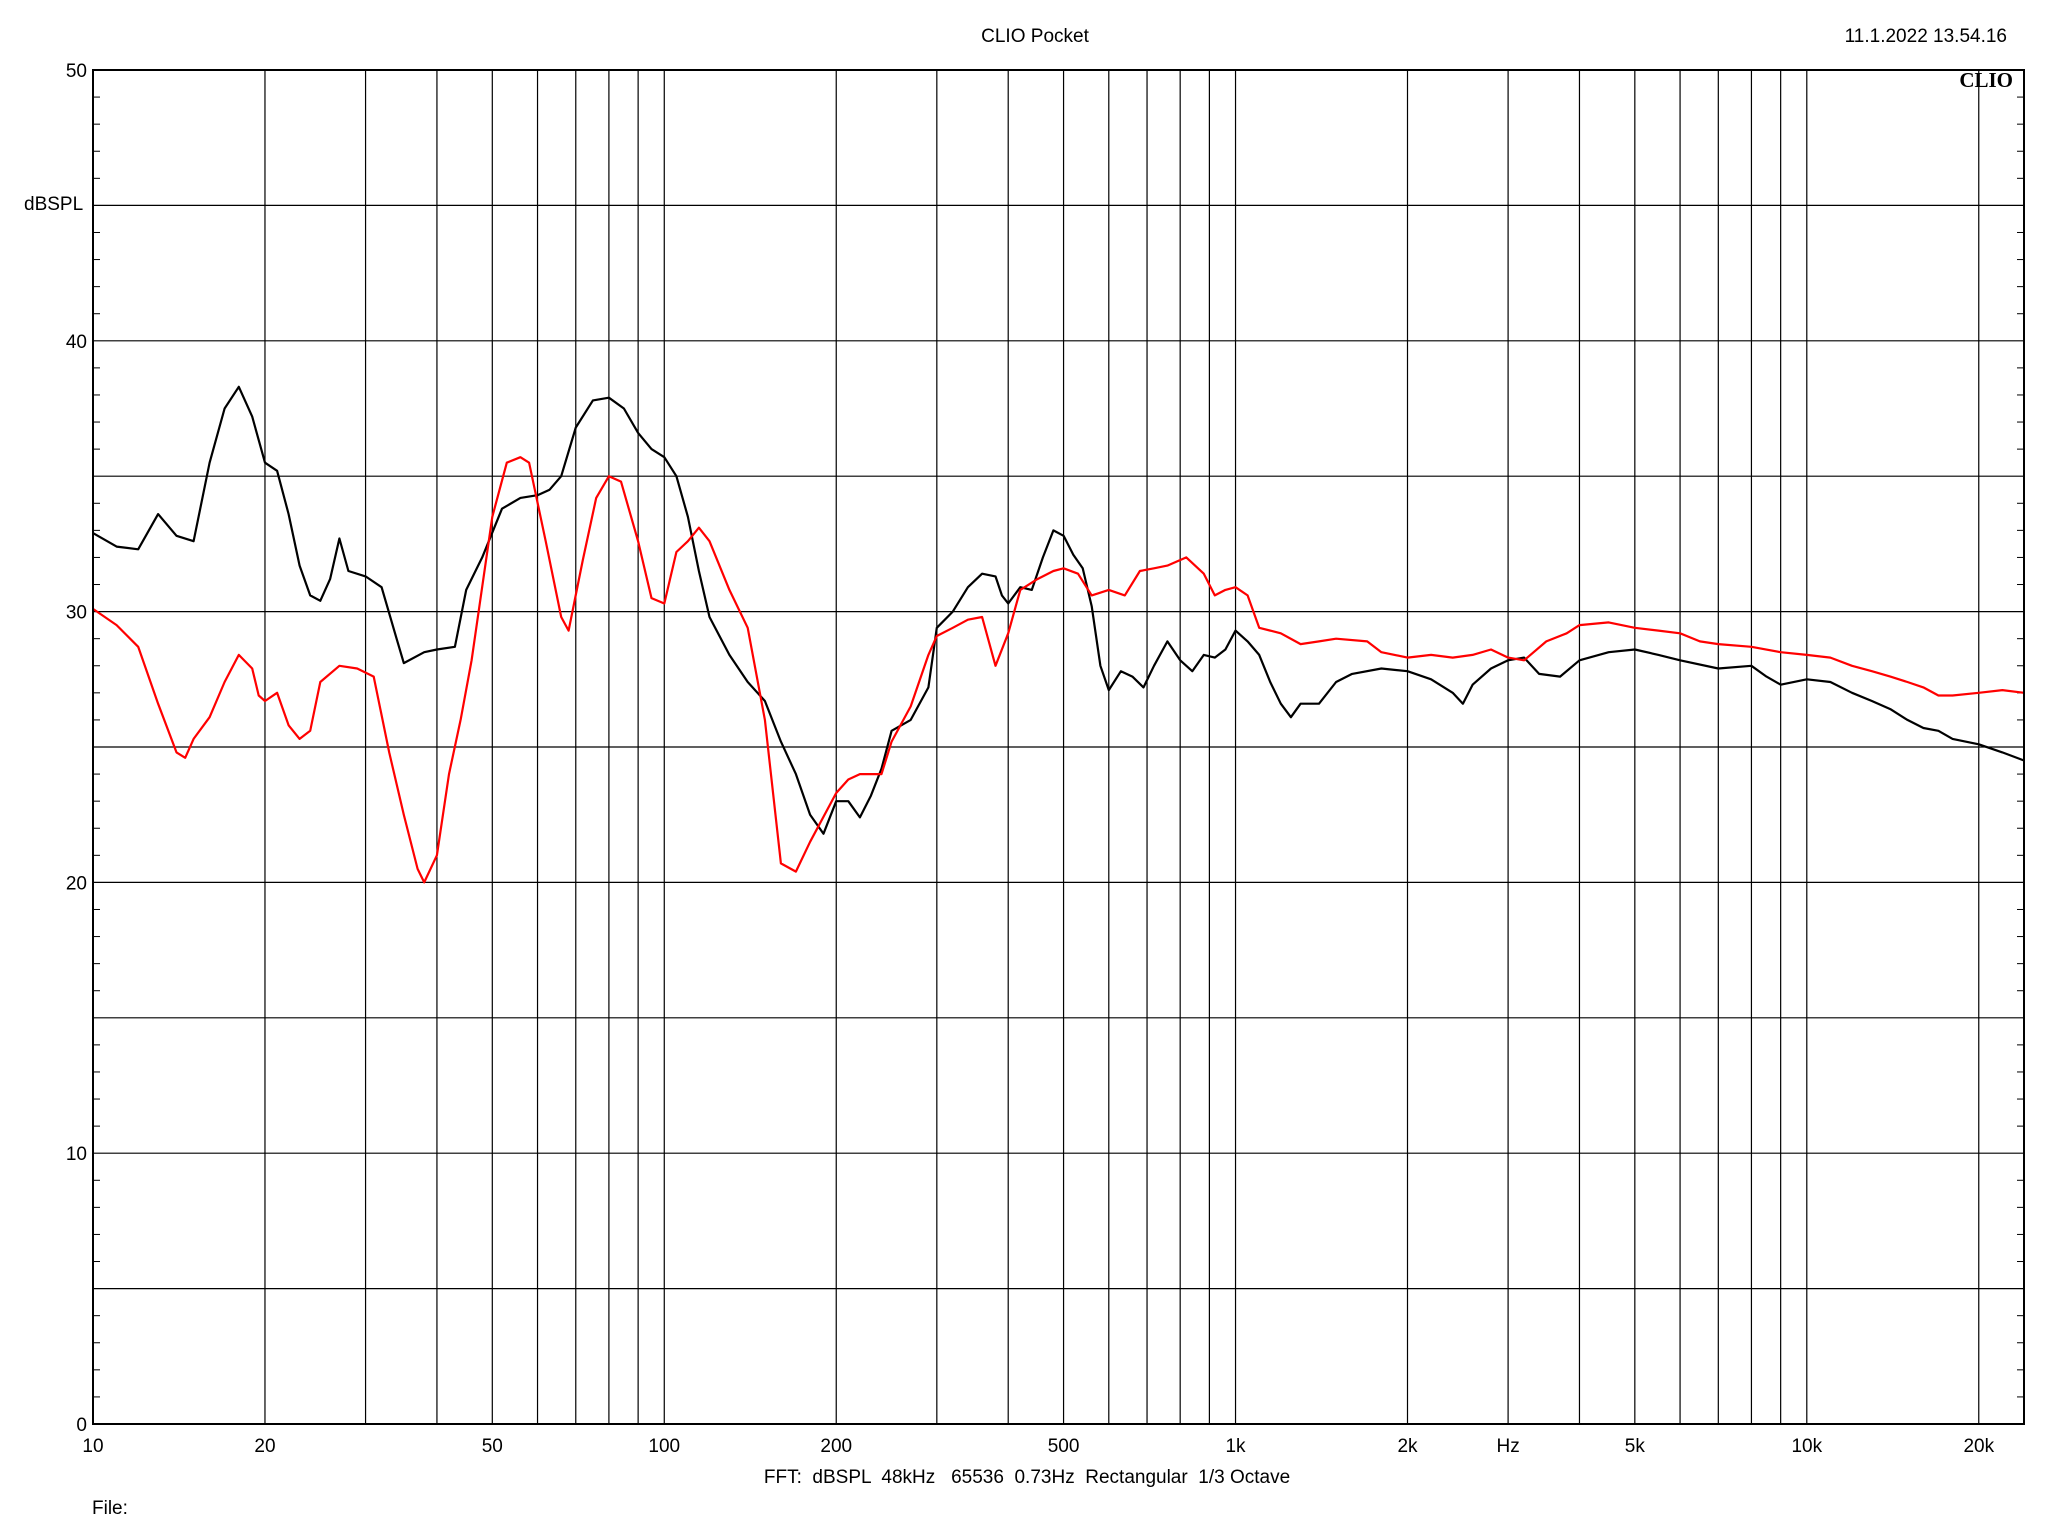  What do you see at coordinates (76, 1154) in the screenshot?
I see `y-tick-label: 10` at bounding box center [76, 1154].